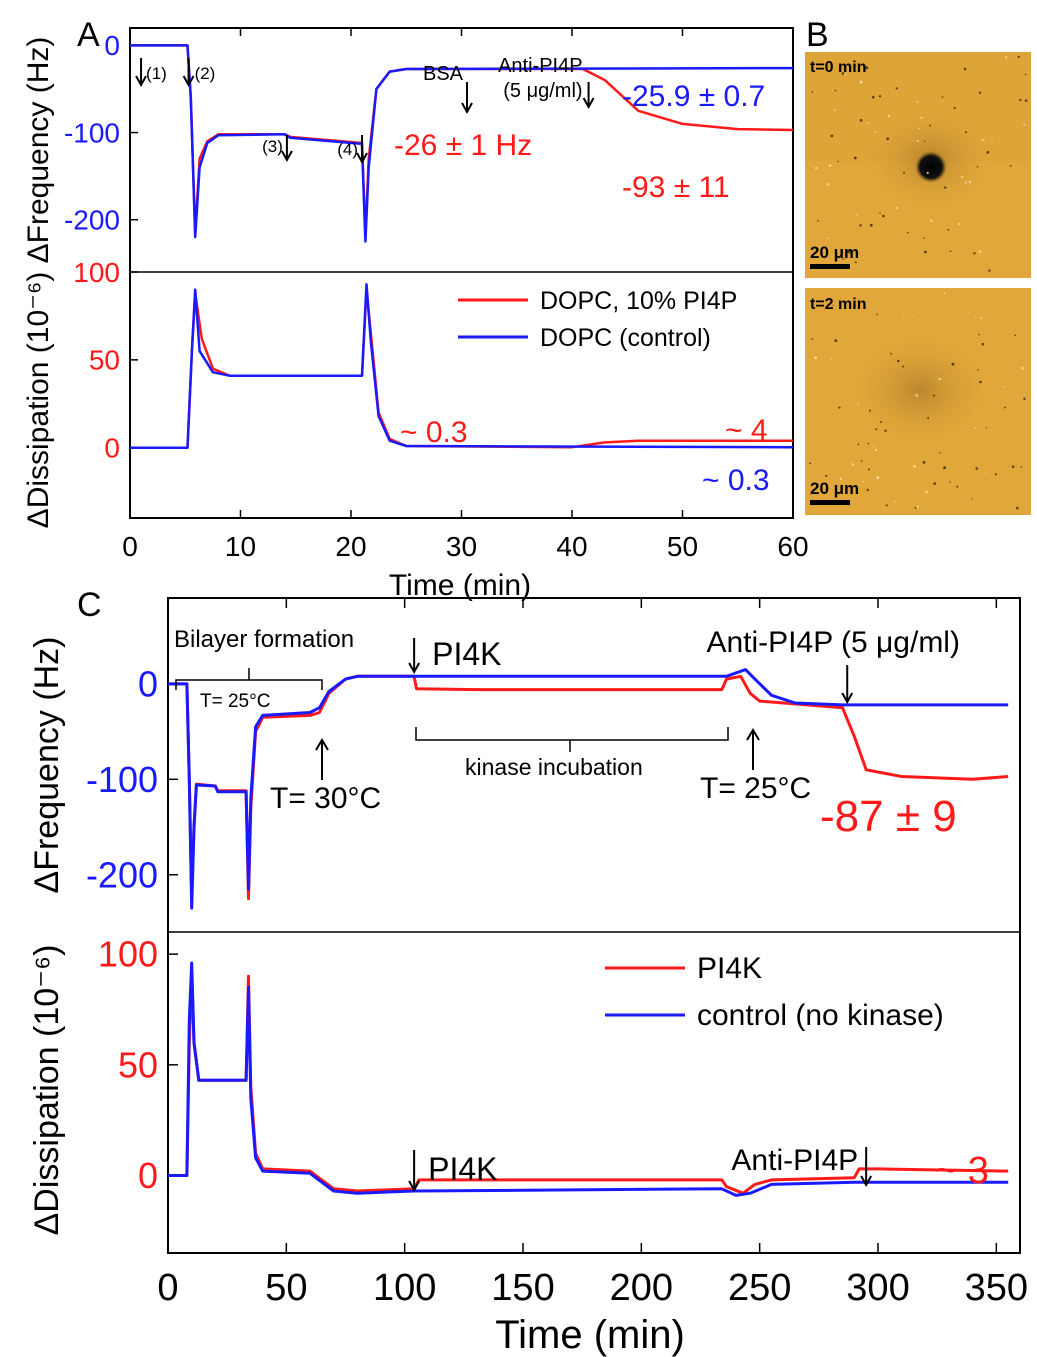 The height and width of the screenshot is (1357, 1037). I want to click on panel-a-freq-arrows: (1) (2) (3) (4) BSA Anti-PI4P (5 μg/ml), so click(365, 110).